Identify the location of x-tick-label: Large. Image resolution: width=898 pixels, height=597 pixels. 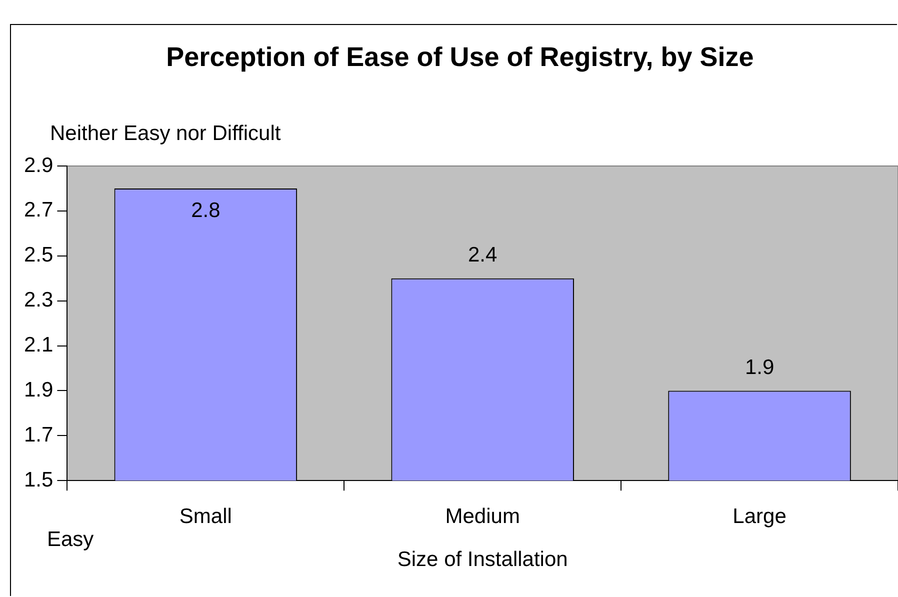
(759, 516).